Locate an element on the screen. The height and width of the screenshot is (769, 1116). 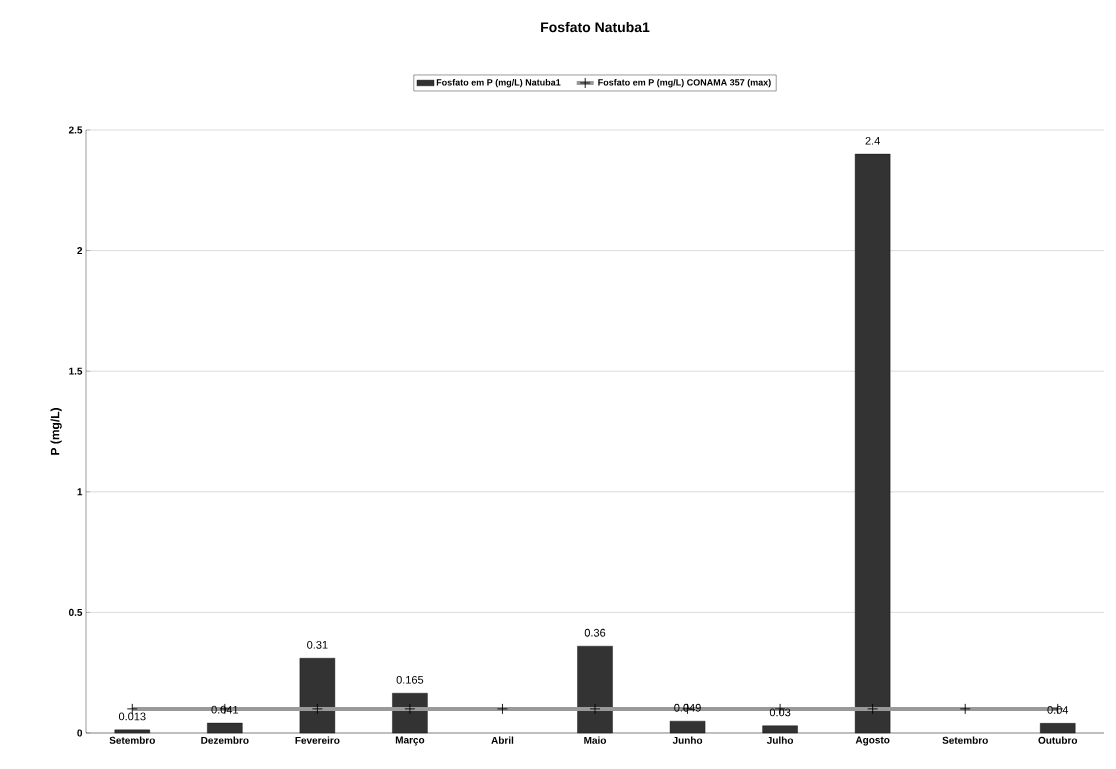
data-label: 0.013 is located at coordinates (132, 716).